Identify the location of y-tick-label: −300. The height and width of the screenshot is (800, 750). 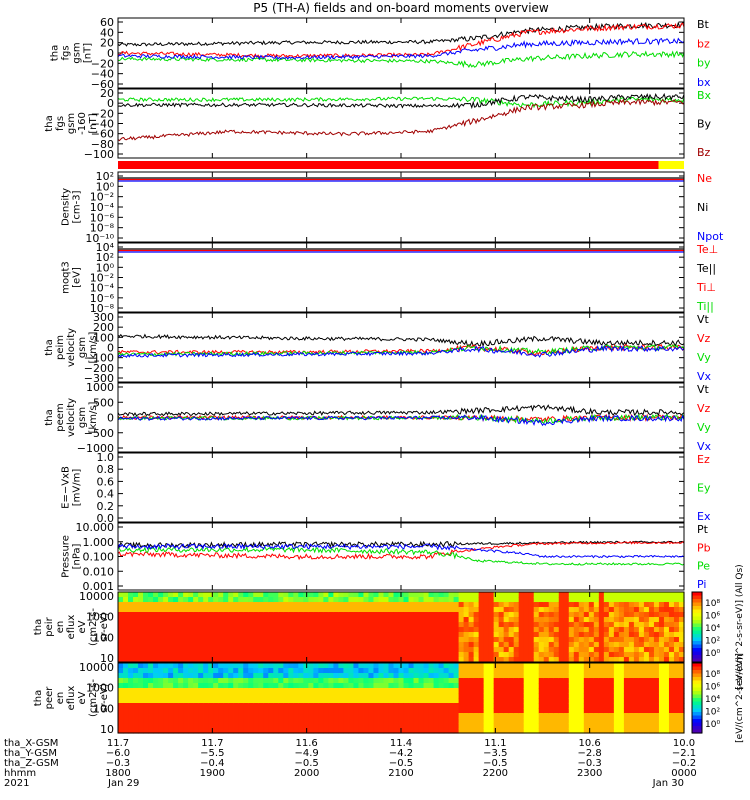
(99, 378).